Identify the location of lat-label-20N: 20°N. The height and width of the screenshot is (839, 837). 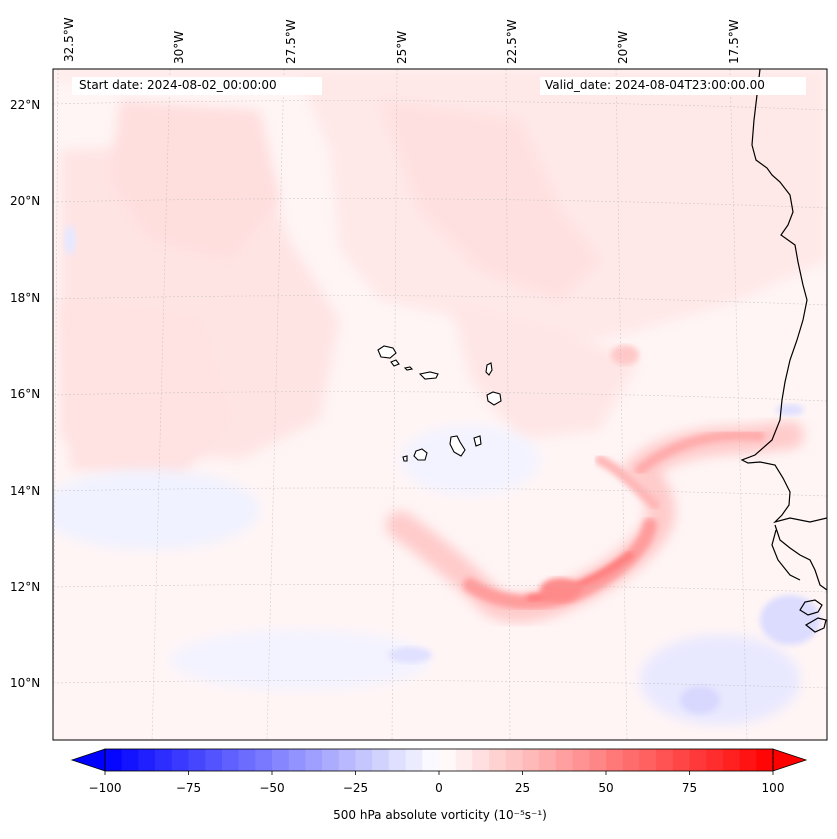
(25, 201).